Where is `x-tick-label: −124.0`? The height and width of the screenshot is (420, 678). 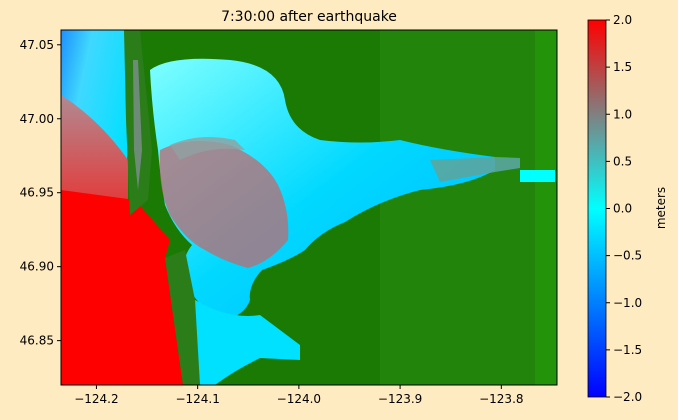 x-tick-label: −124.0 is located at coordinates (299, 399).